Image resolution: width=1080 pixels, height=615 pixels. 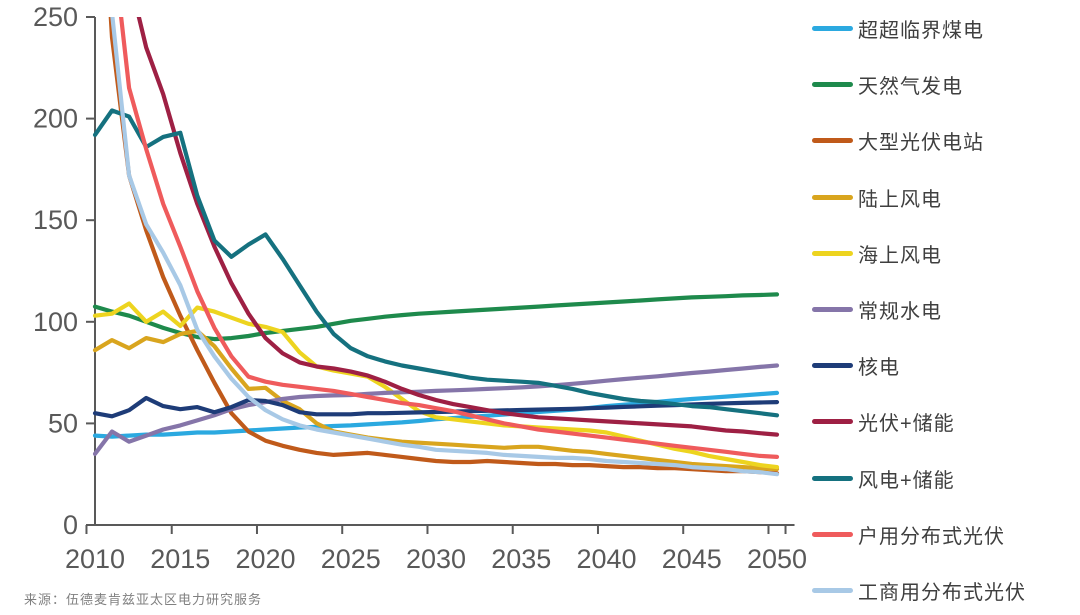 I want to click on y-axis-tick-label: 250, so click(x=55, y=17).